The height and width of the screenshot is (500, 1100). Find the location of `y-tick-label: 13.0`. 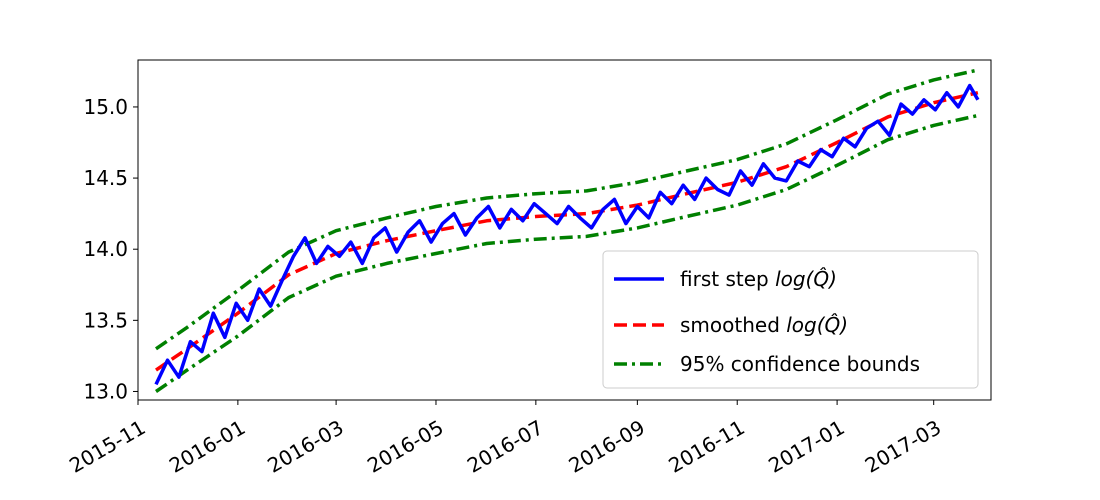

y-tick-label: 13.0 is located at coordinates (105, 391).